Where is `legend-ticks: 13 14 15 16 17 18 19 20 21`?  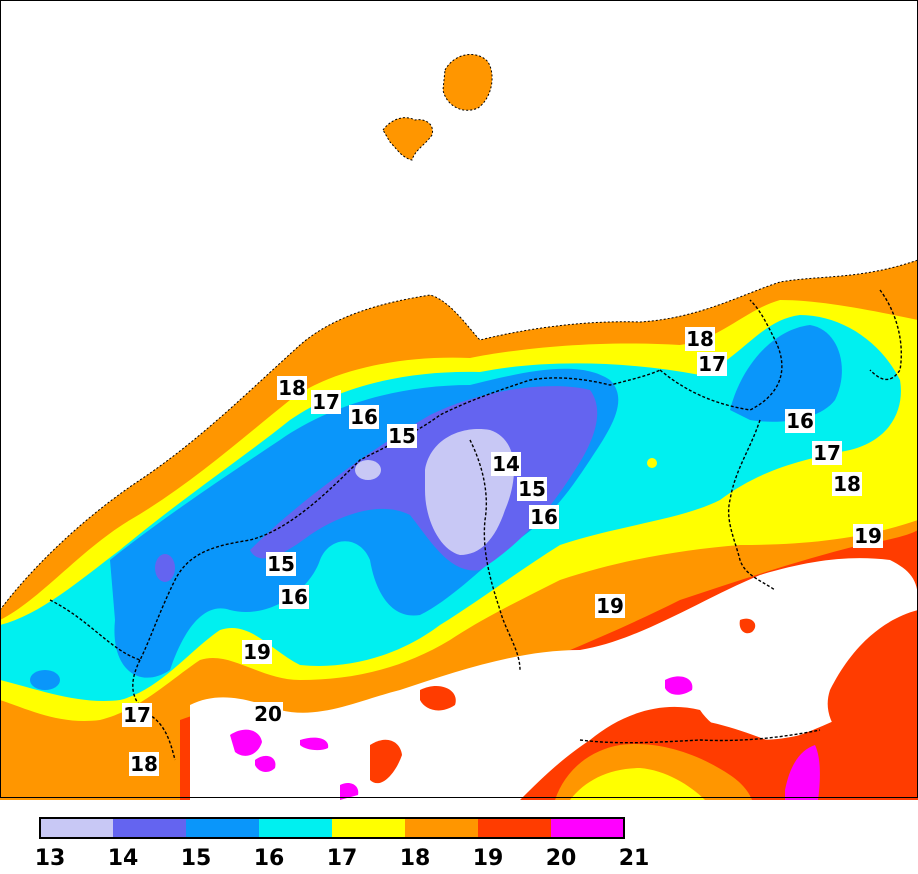 legend-ticks: 13 14 15 16 17 18 19 20 21 is located at coordinates (342, 858).